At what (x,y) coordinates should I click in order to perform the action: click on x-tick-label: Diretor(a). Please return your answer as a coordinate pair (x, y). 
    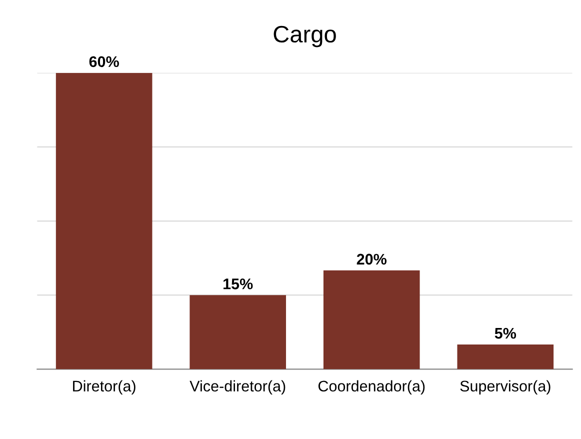
    Looking at the image, I should click on (104, 387).